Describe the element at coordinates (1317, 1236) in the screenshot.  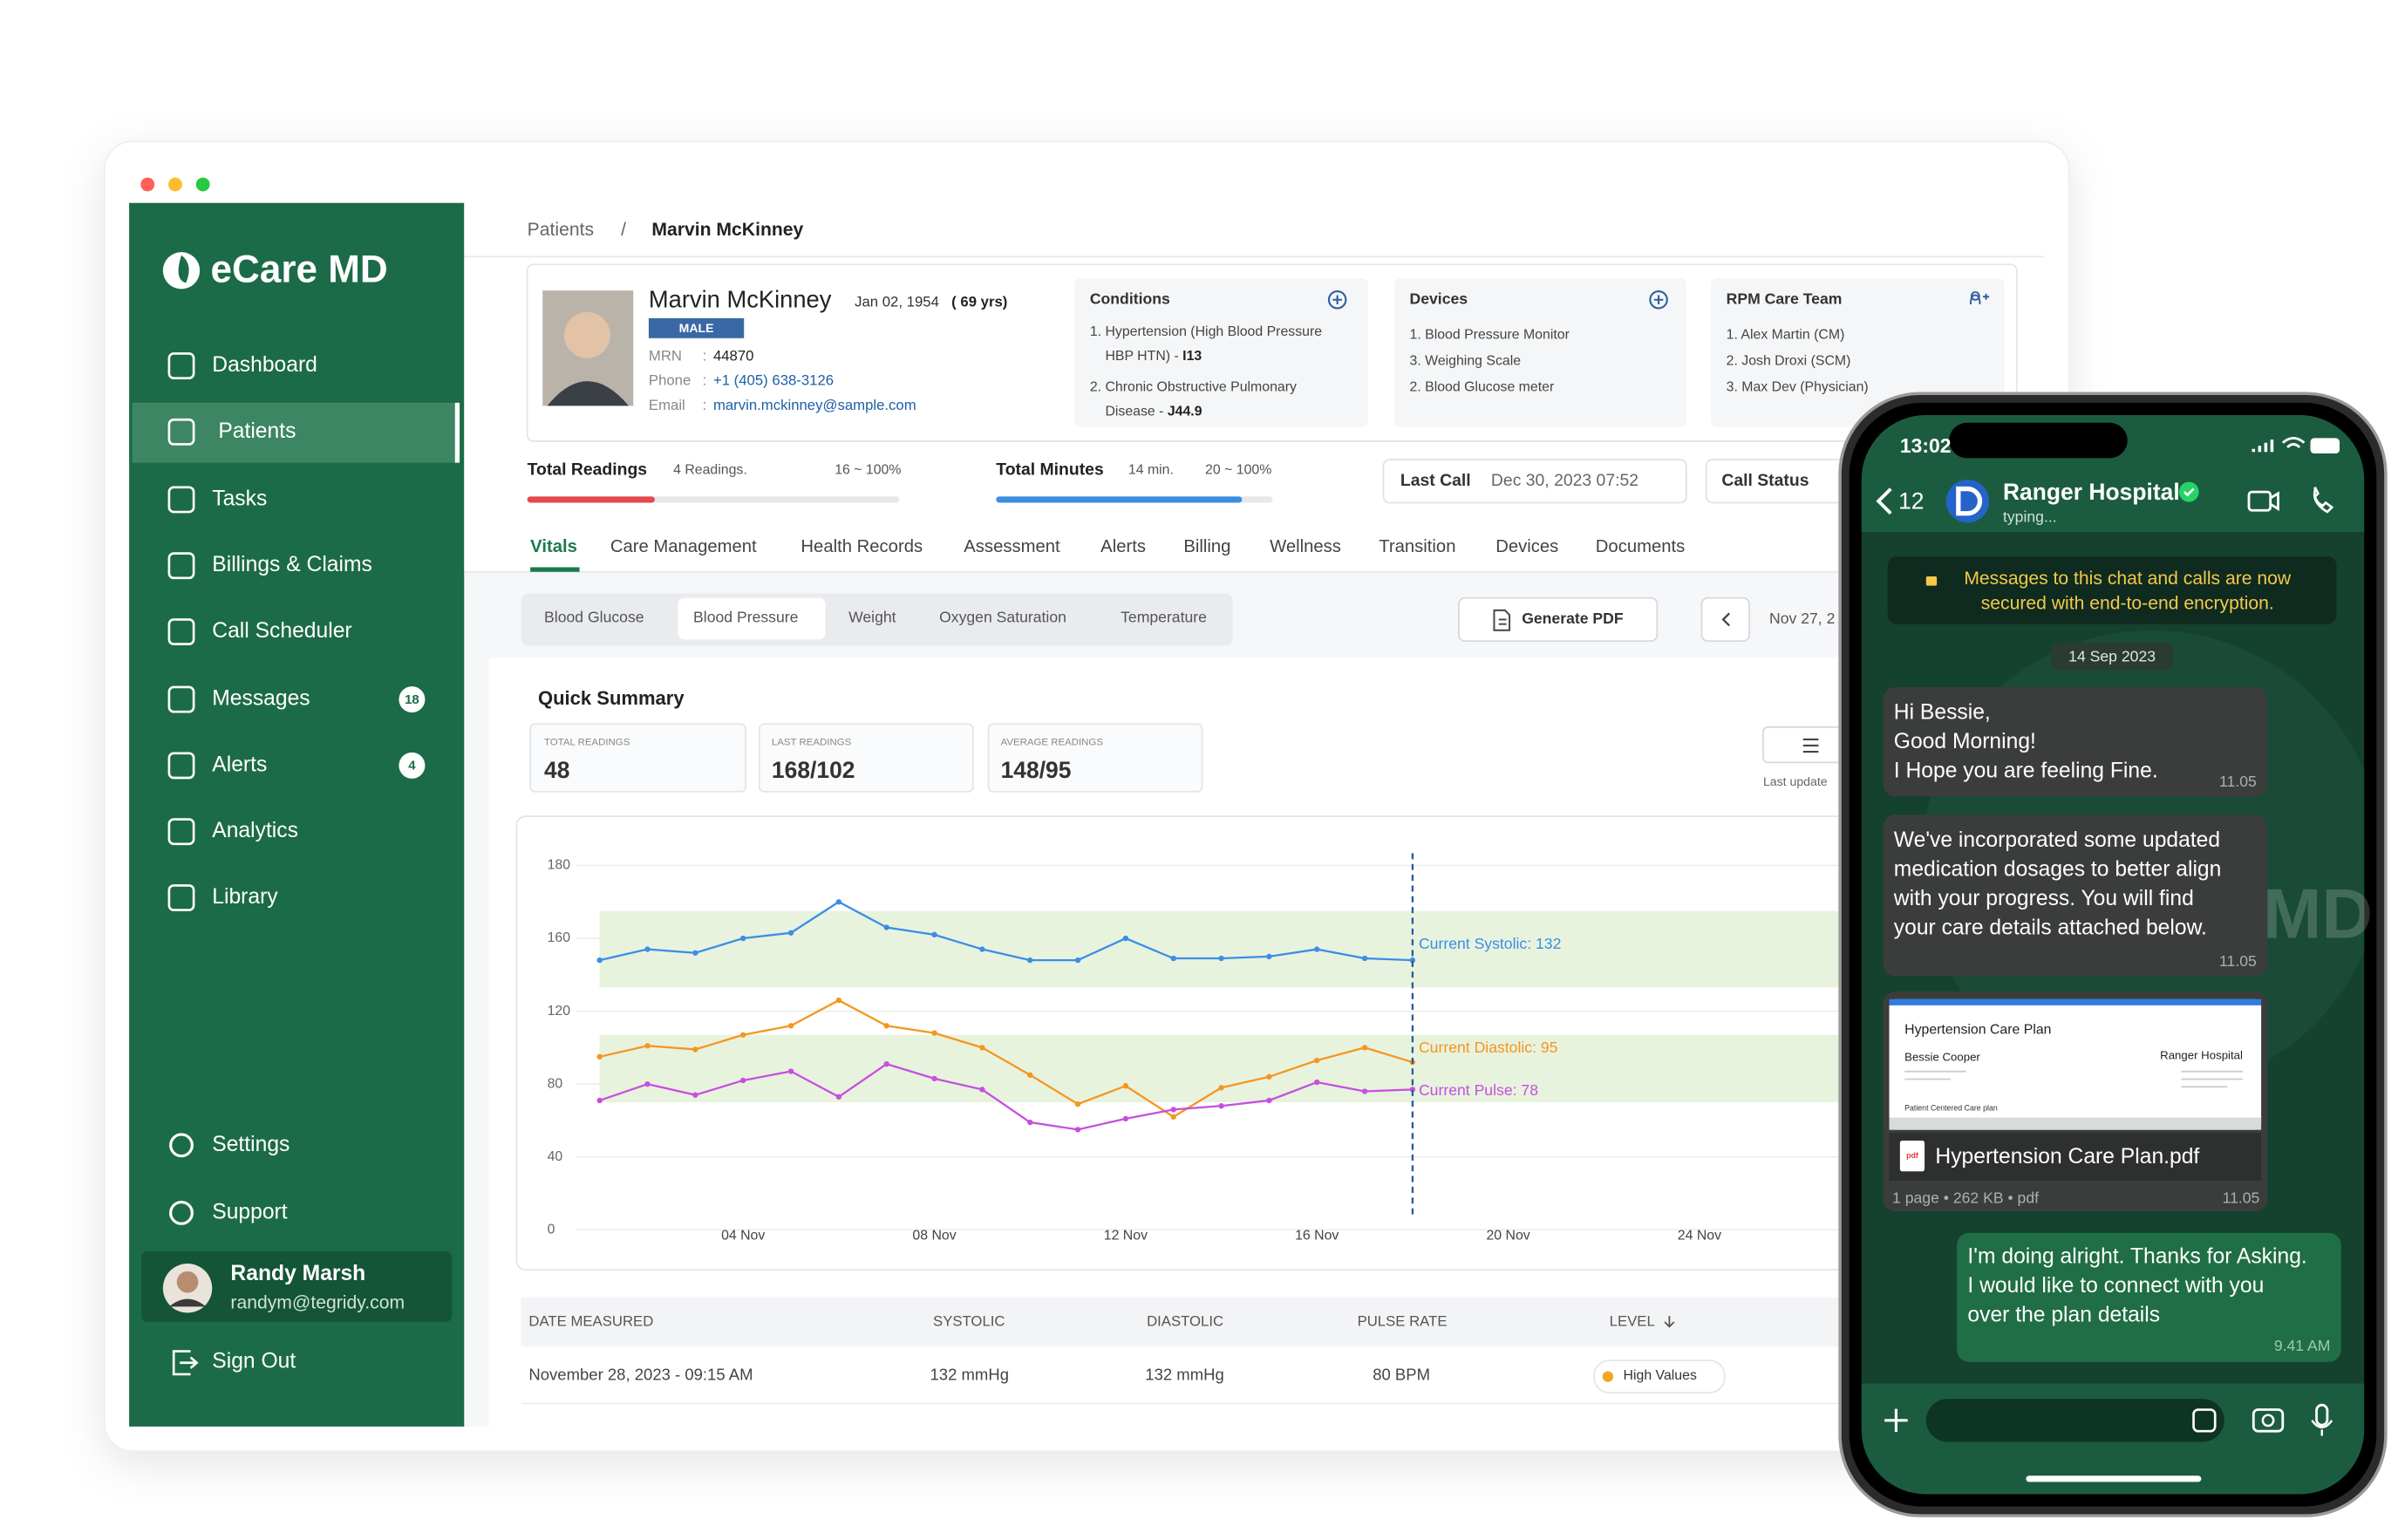
I see `xtick: 16 Nov` at that location.